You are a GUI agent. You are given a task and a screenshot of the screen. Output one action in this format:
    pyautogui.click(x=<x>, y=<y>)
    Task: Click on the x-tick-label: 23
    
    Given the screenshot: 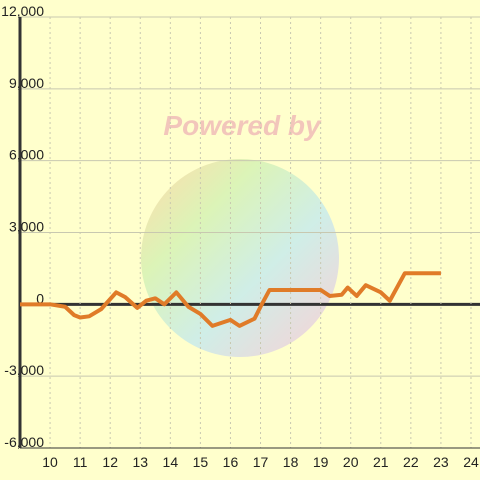 What is the action you would take?
    pyautogui.click(x=441, y=462)
    